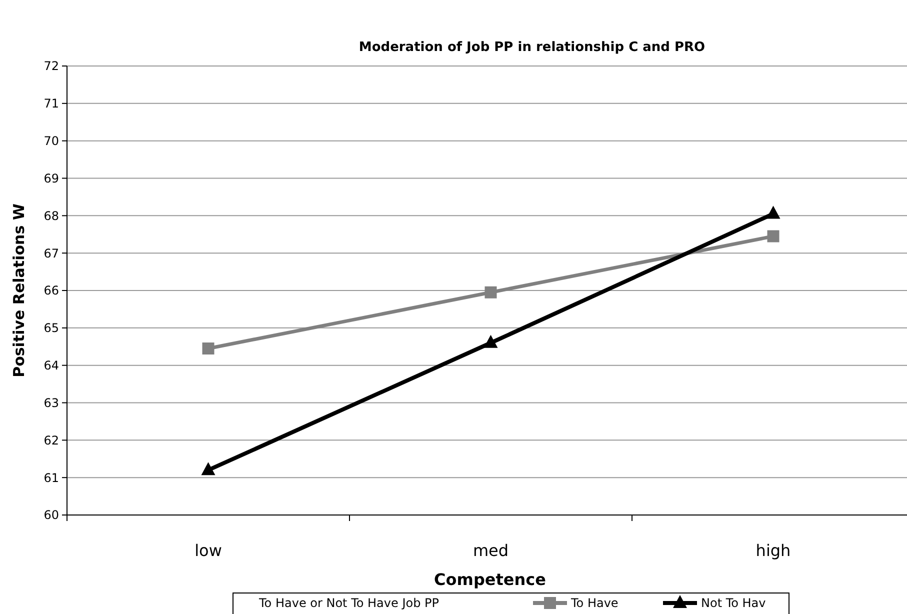  What do you see at coordinates (208, 550) in the screenshot?
I see `x-tick-label: low` at bounding box center [208, 550].